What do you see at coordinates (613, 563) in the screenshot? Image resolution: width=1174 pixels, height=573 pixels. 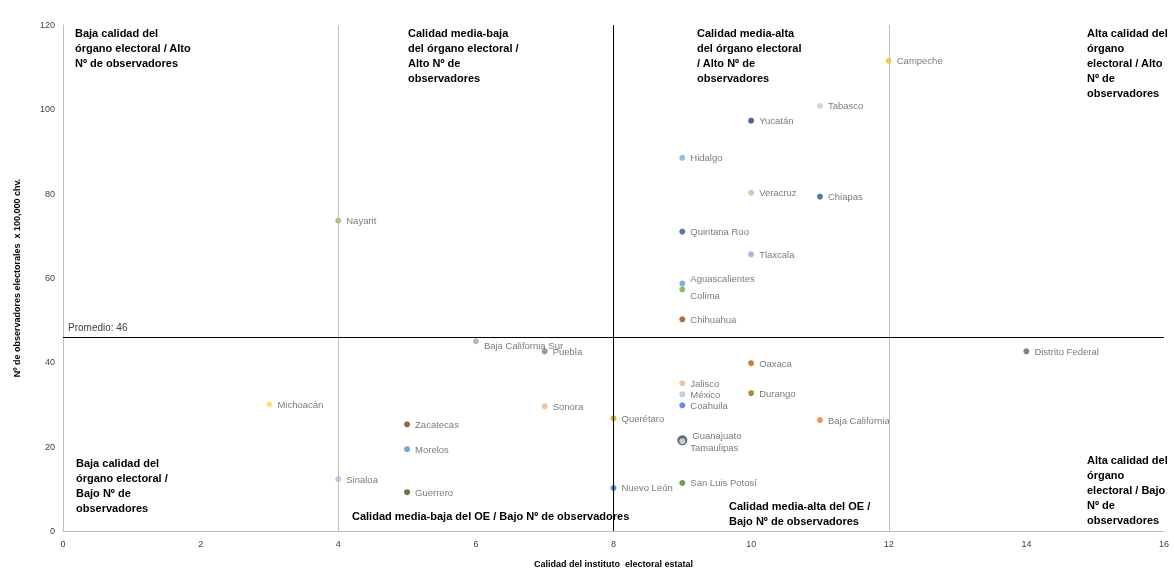 I see `x-axis-title: Calidad del instituto electoral estatal` at bounding box center [613, 563].